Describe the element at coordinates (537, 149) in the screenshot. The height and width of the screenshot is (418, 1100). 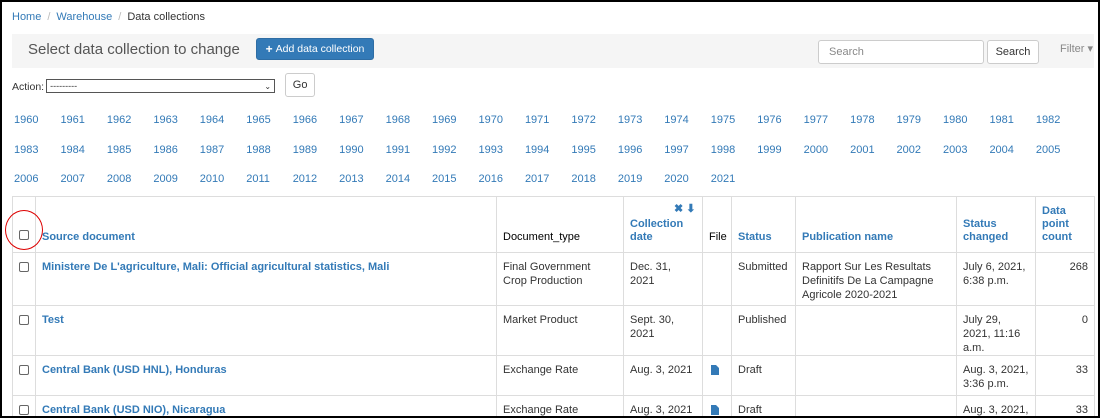
I see `year-link: 1994` at that location.